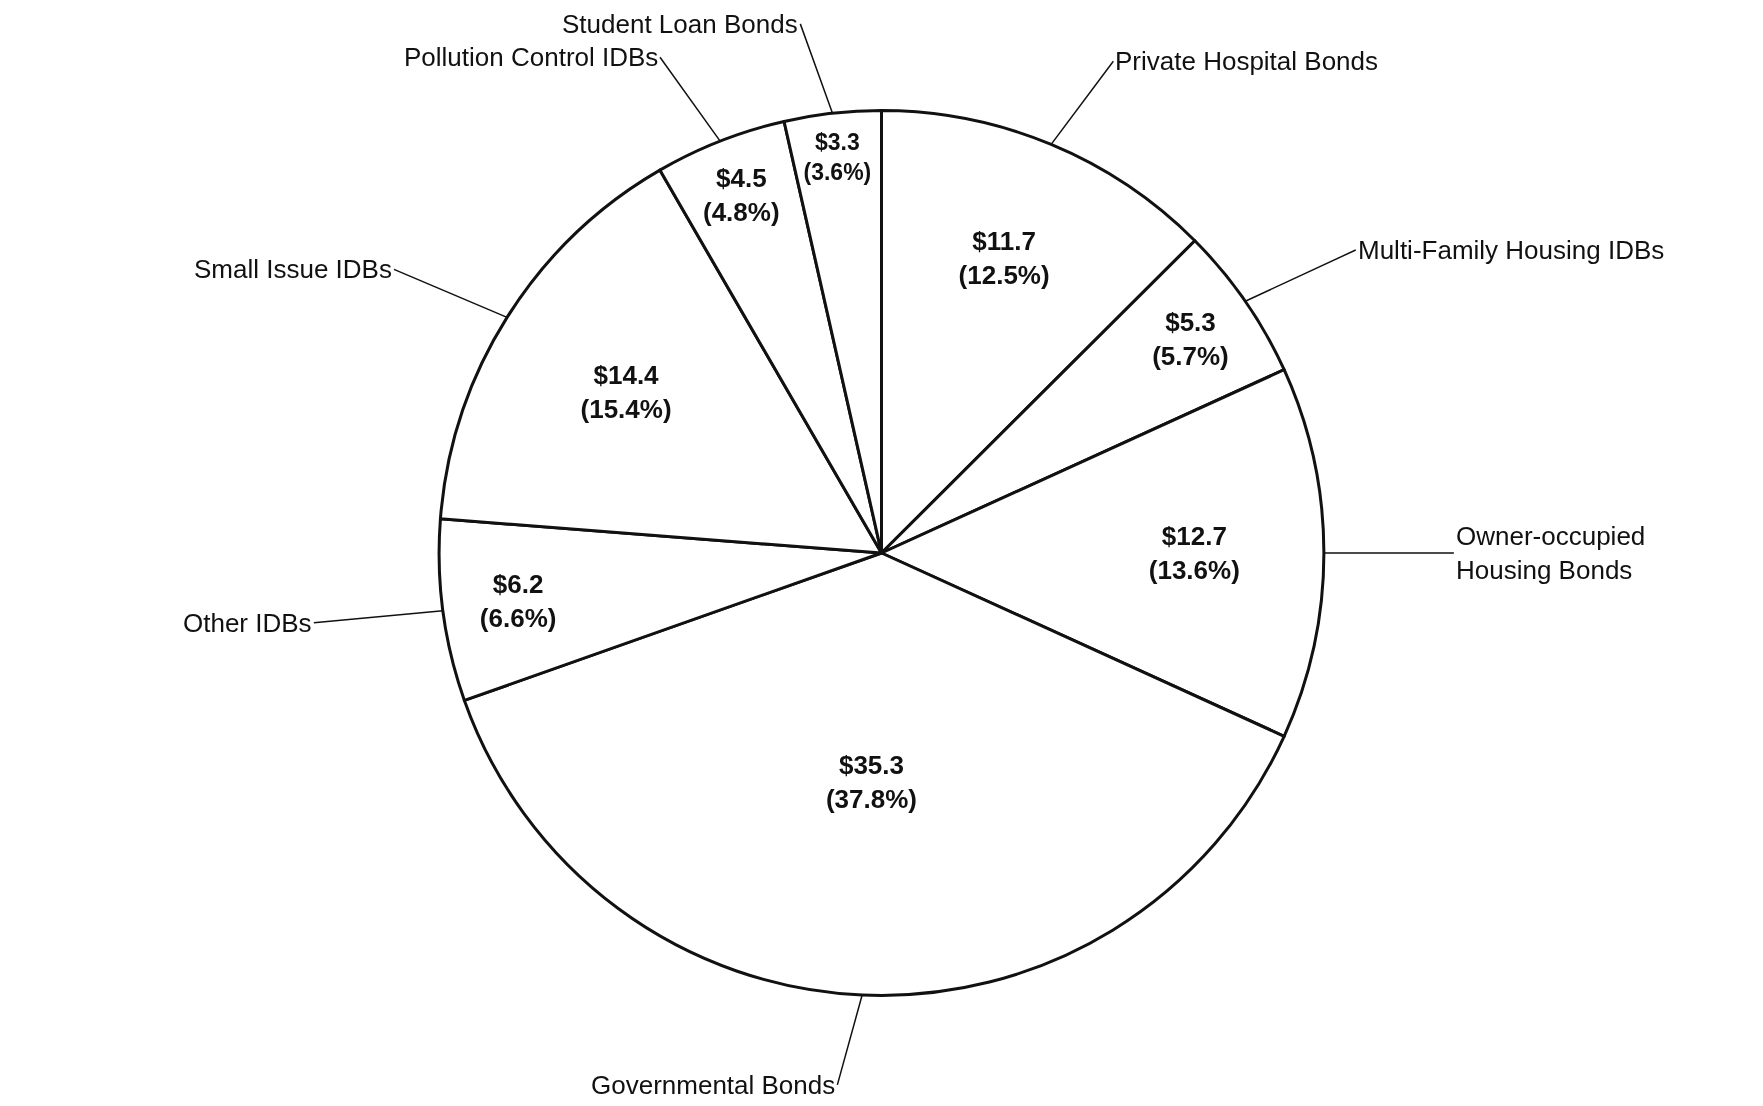  What do you see at coordinates (518, 601) in the screenshot?
I see `data-label: $6.2 (6.6%)` at bounding box center [518, 601].